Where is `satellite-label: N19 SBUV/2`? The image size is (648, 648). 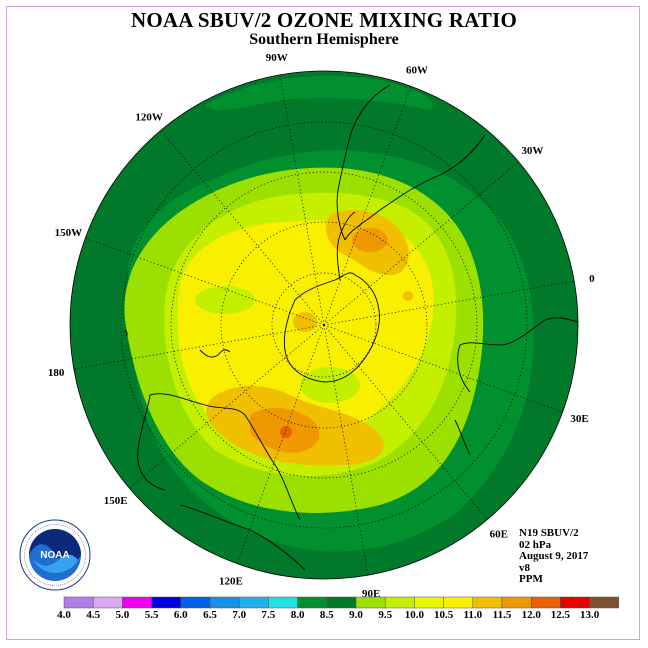 satellite-label: N19 SBUV/2 is located at coordinates (549, 533).